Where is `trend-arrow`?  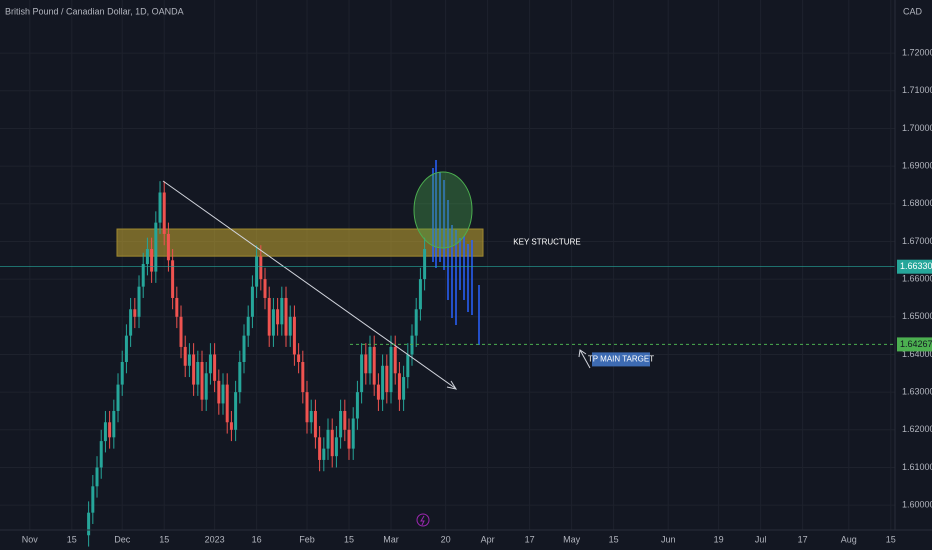
trend-arrow is located at coordinates (452, 385).